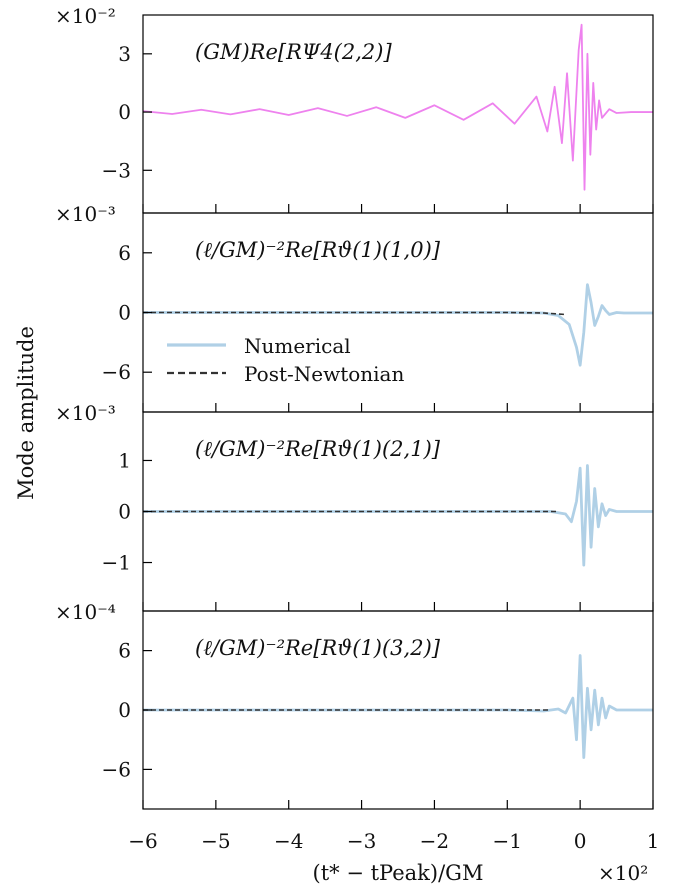 The width and height of the screenshot is (683, 894). Describe the element at coordinates (116, 563) in the screenshot. I see `y-tick-label: −1` at that location.